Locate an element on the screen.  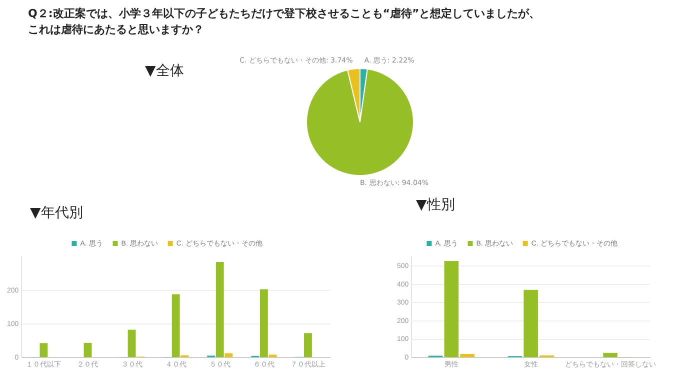
text: ▼全体 is located at coordinates (164, 71).